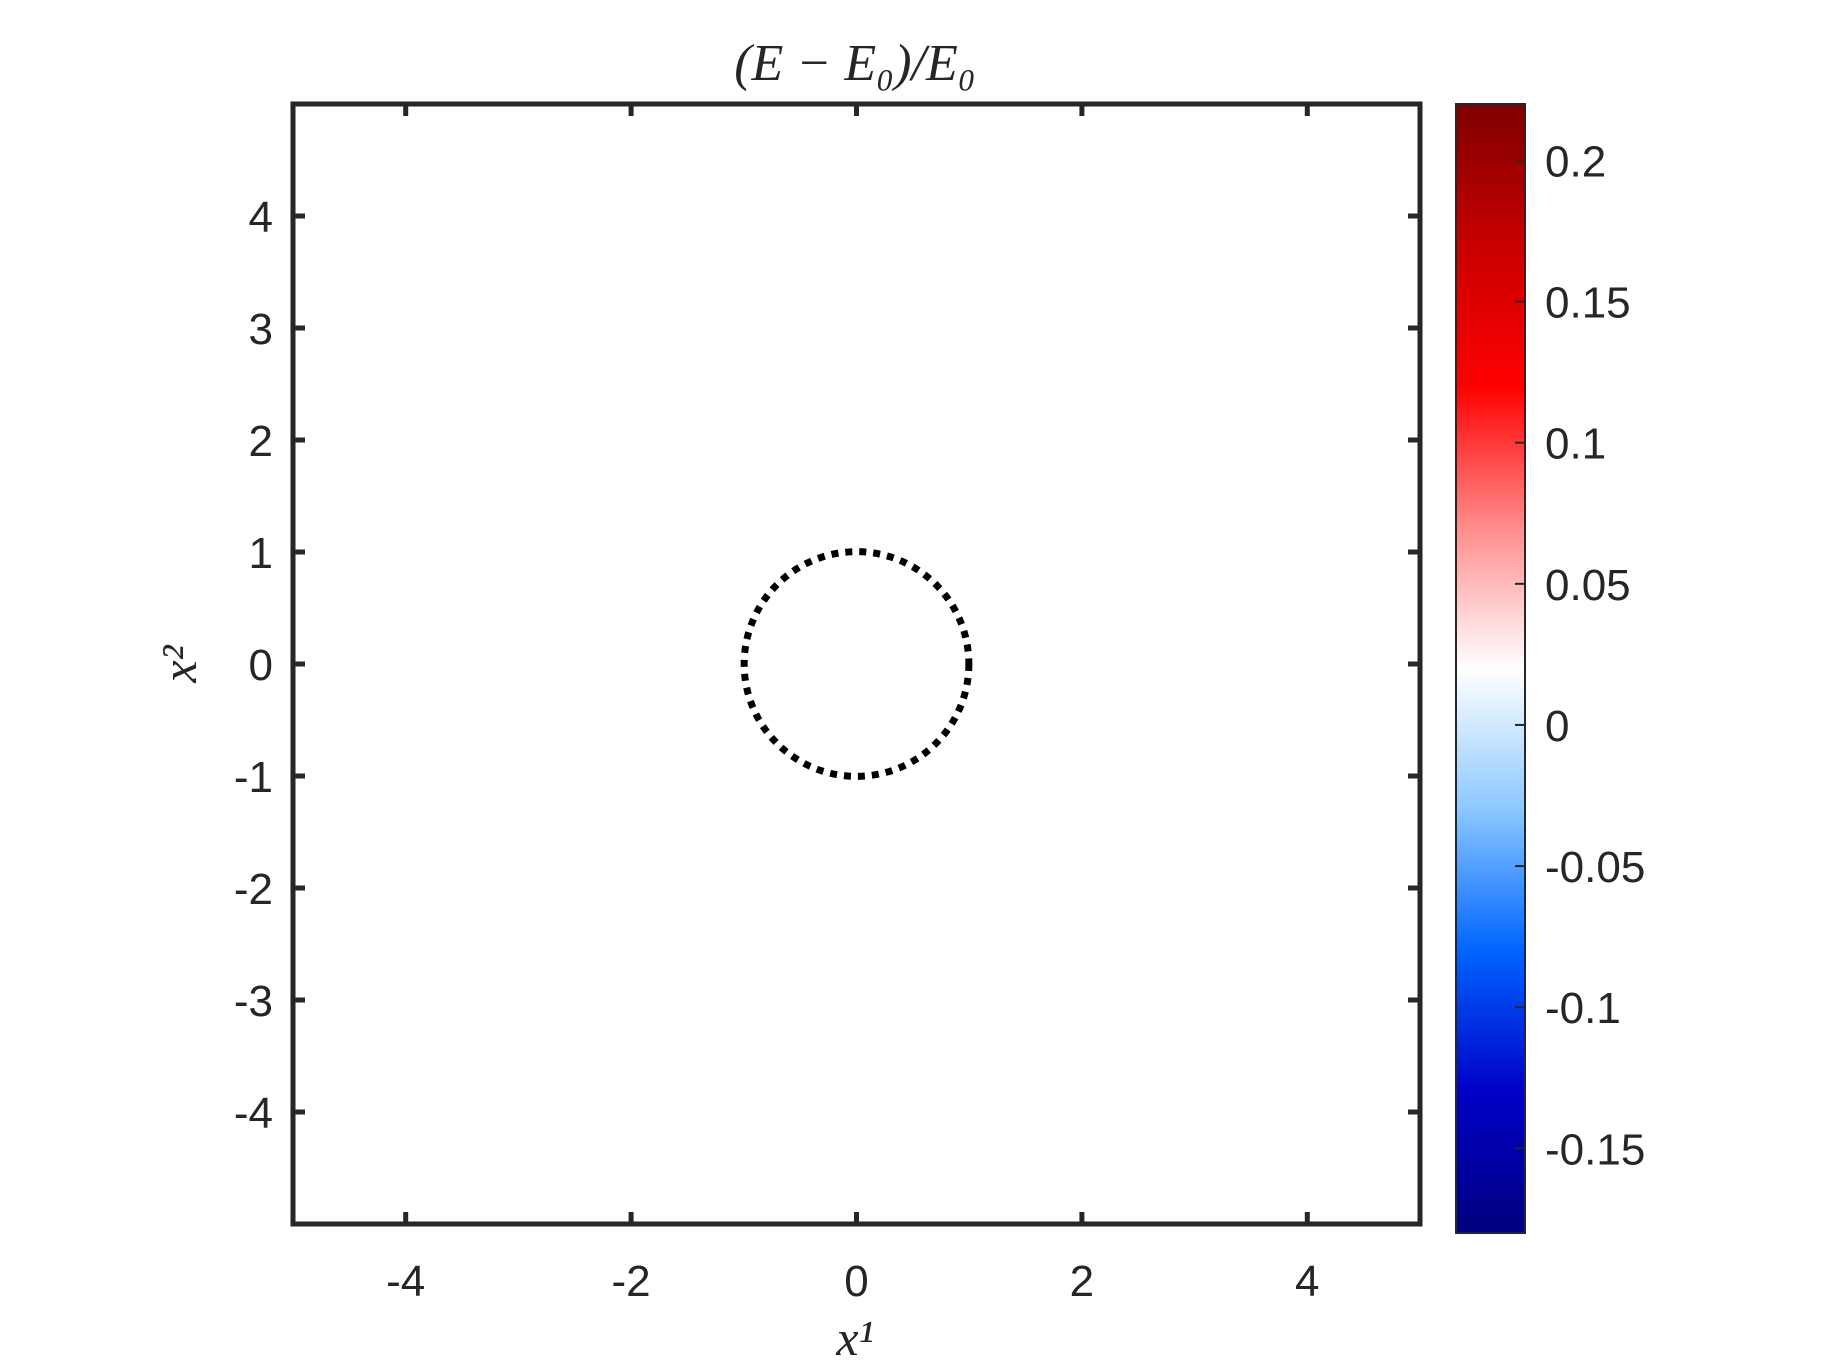  Describe the element at coordinates (253, 777) in the screenshot. I see `y-tick-label: -1` at that location.